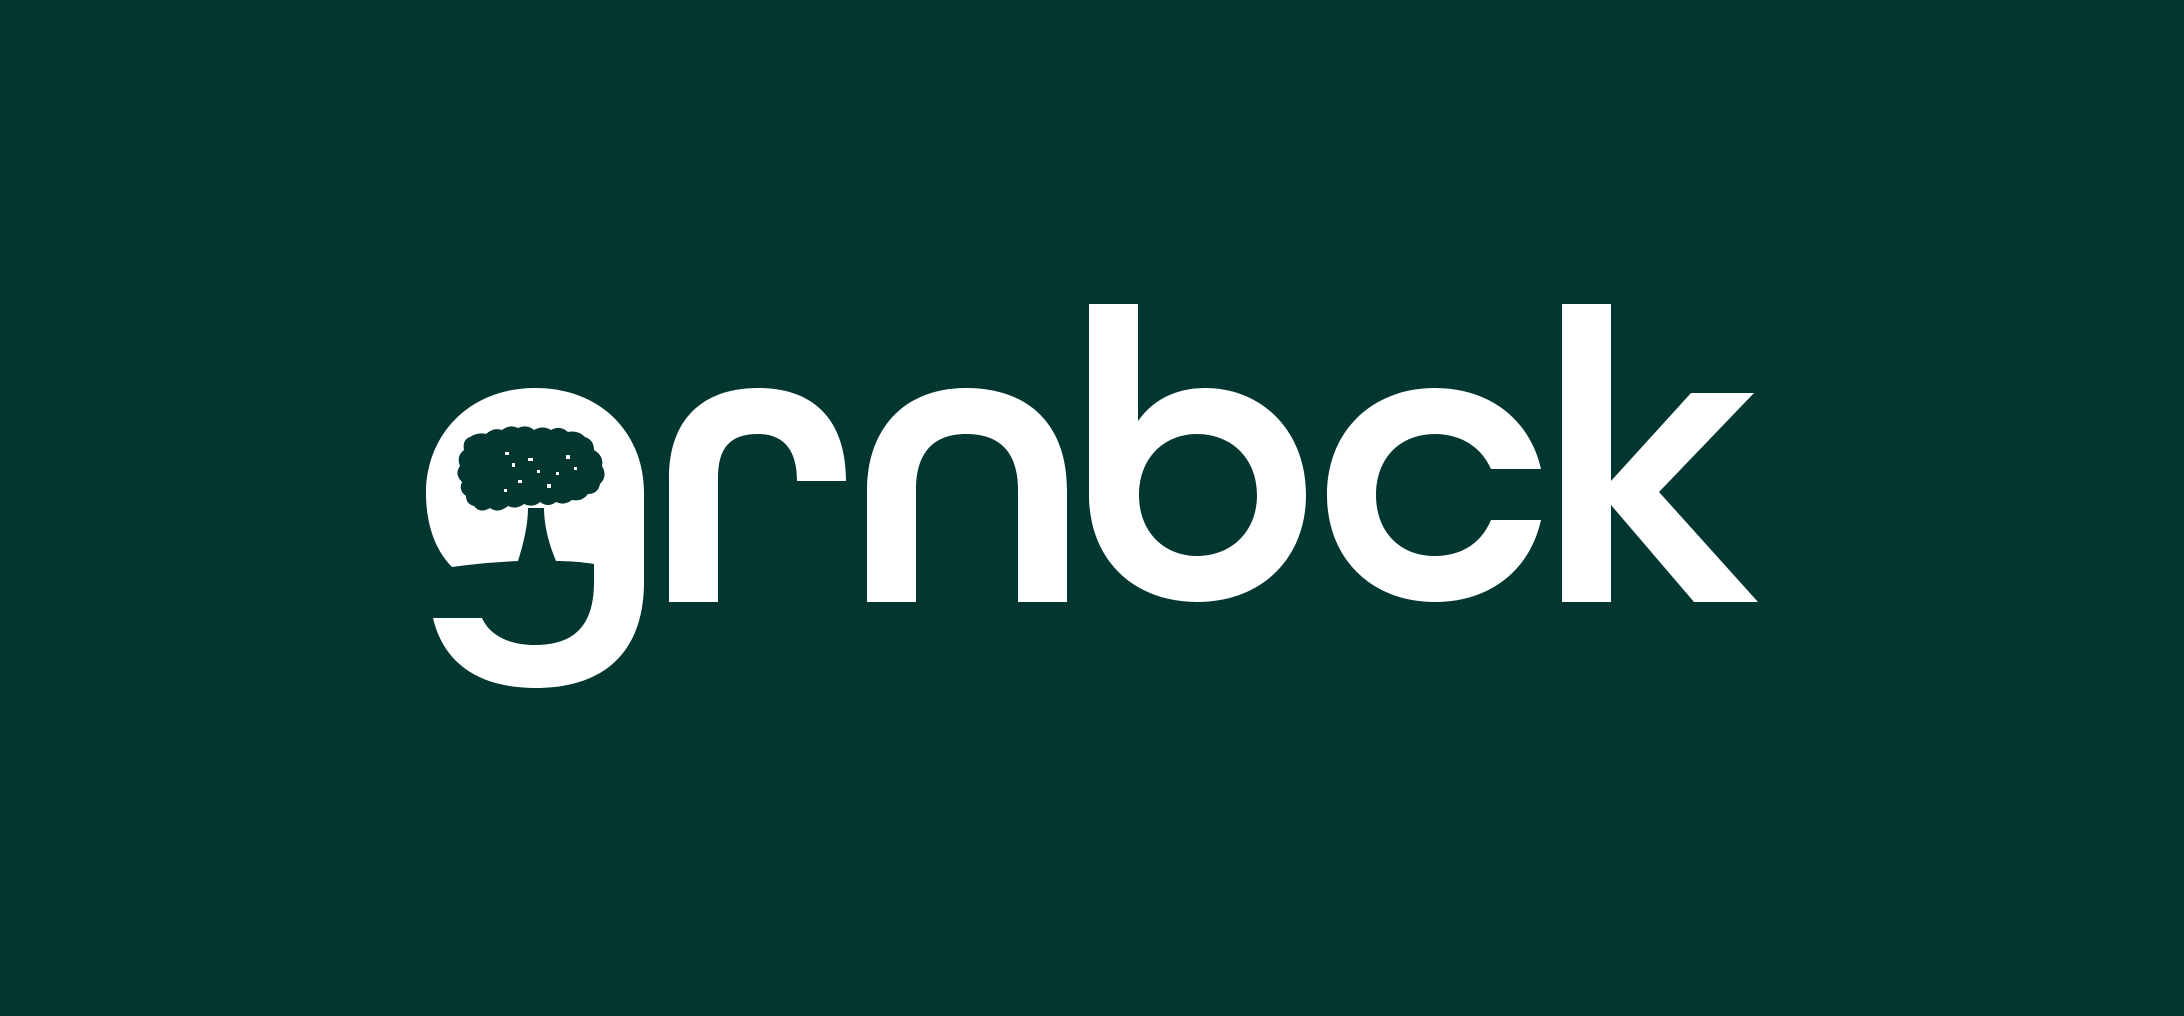 This screenshot has height=1016, width=2184. Describe the element at coordinates (535, 538) in the screenshot. I see `letter-g` at that location.